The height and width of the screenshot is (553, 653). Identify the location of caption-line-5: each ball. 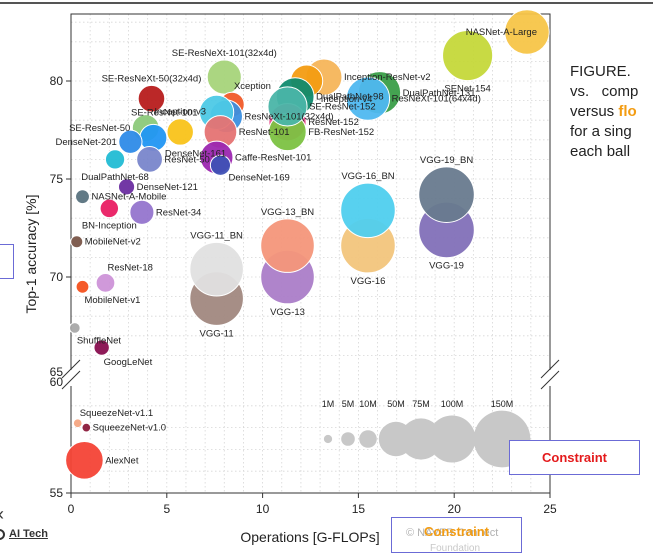
(600, 151).